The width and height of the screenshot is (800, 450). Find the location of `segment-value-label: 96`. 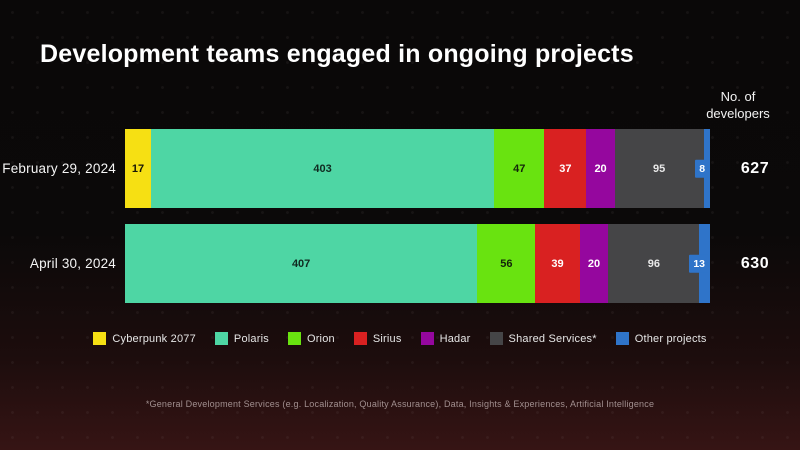

segment-value-label: 96 is located at coordinates (653, 263).